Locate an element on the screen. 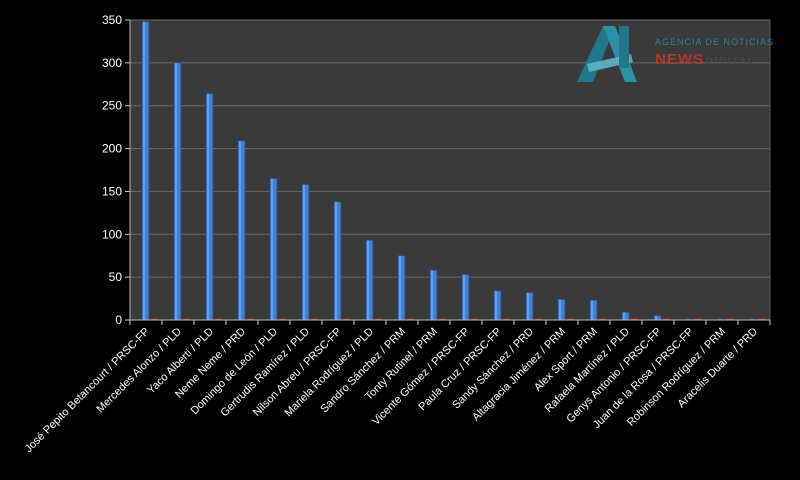  logo-digital-text: DIGITAL is located at coordinates (731, 60).